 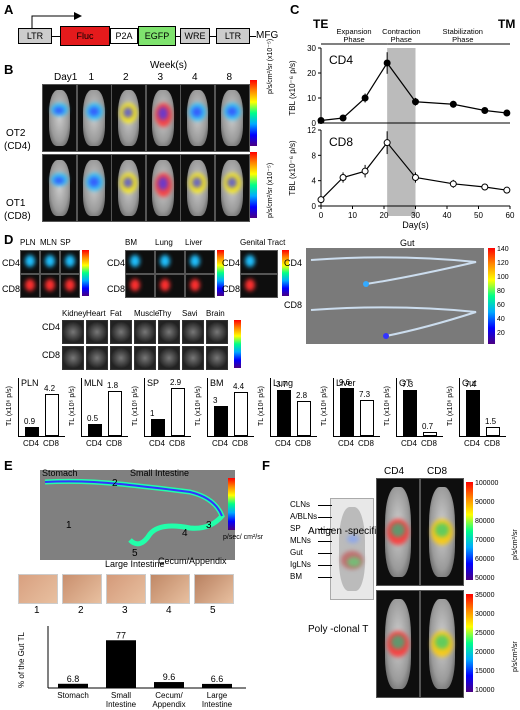 I want to click on bar-cat-7-0: CD4, so click(x=472, y=443).